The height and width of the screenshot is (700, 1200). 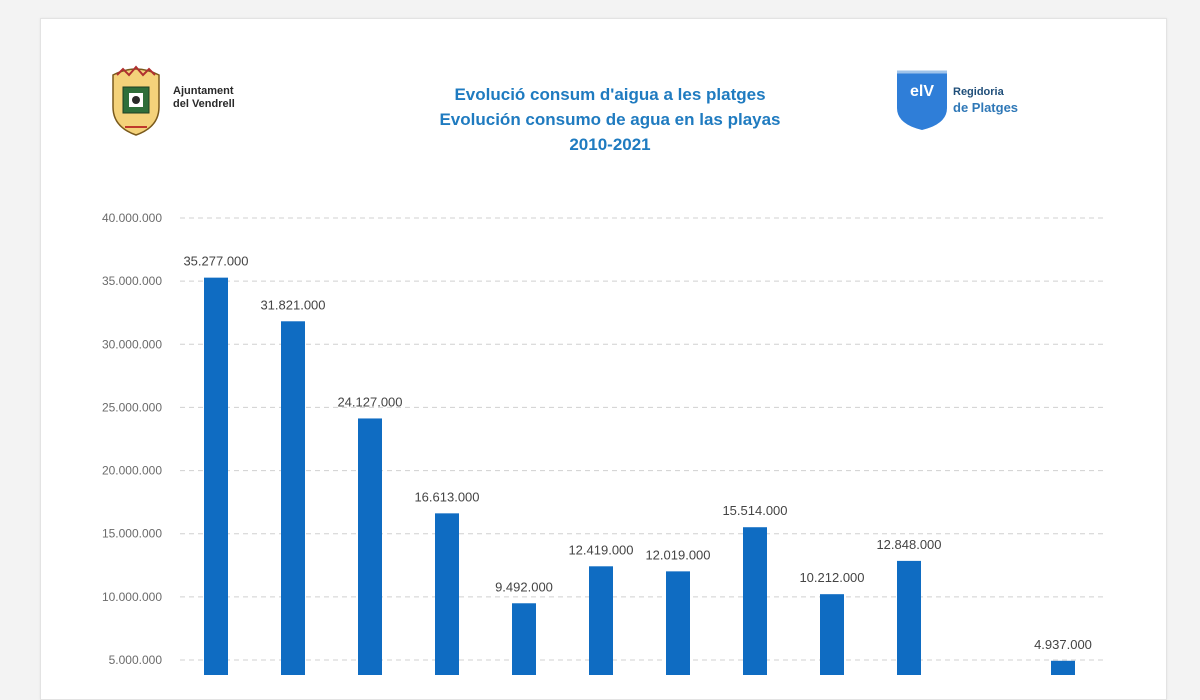 What do you see at coordinates (136, 100) in the screenshot?
I see `coat-of-arms-icon` at bounding box center [136, 100].